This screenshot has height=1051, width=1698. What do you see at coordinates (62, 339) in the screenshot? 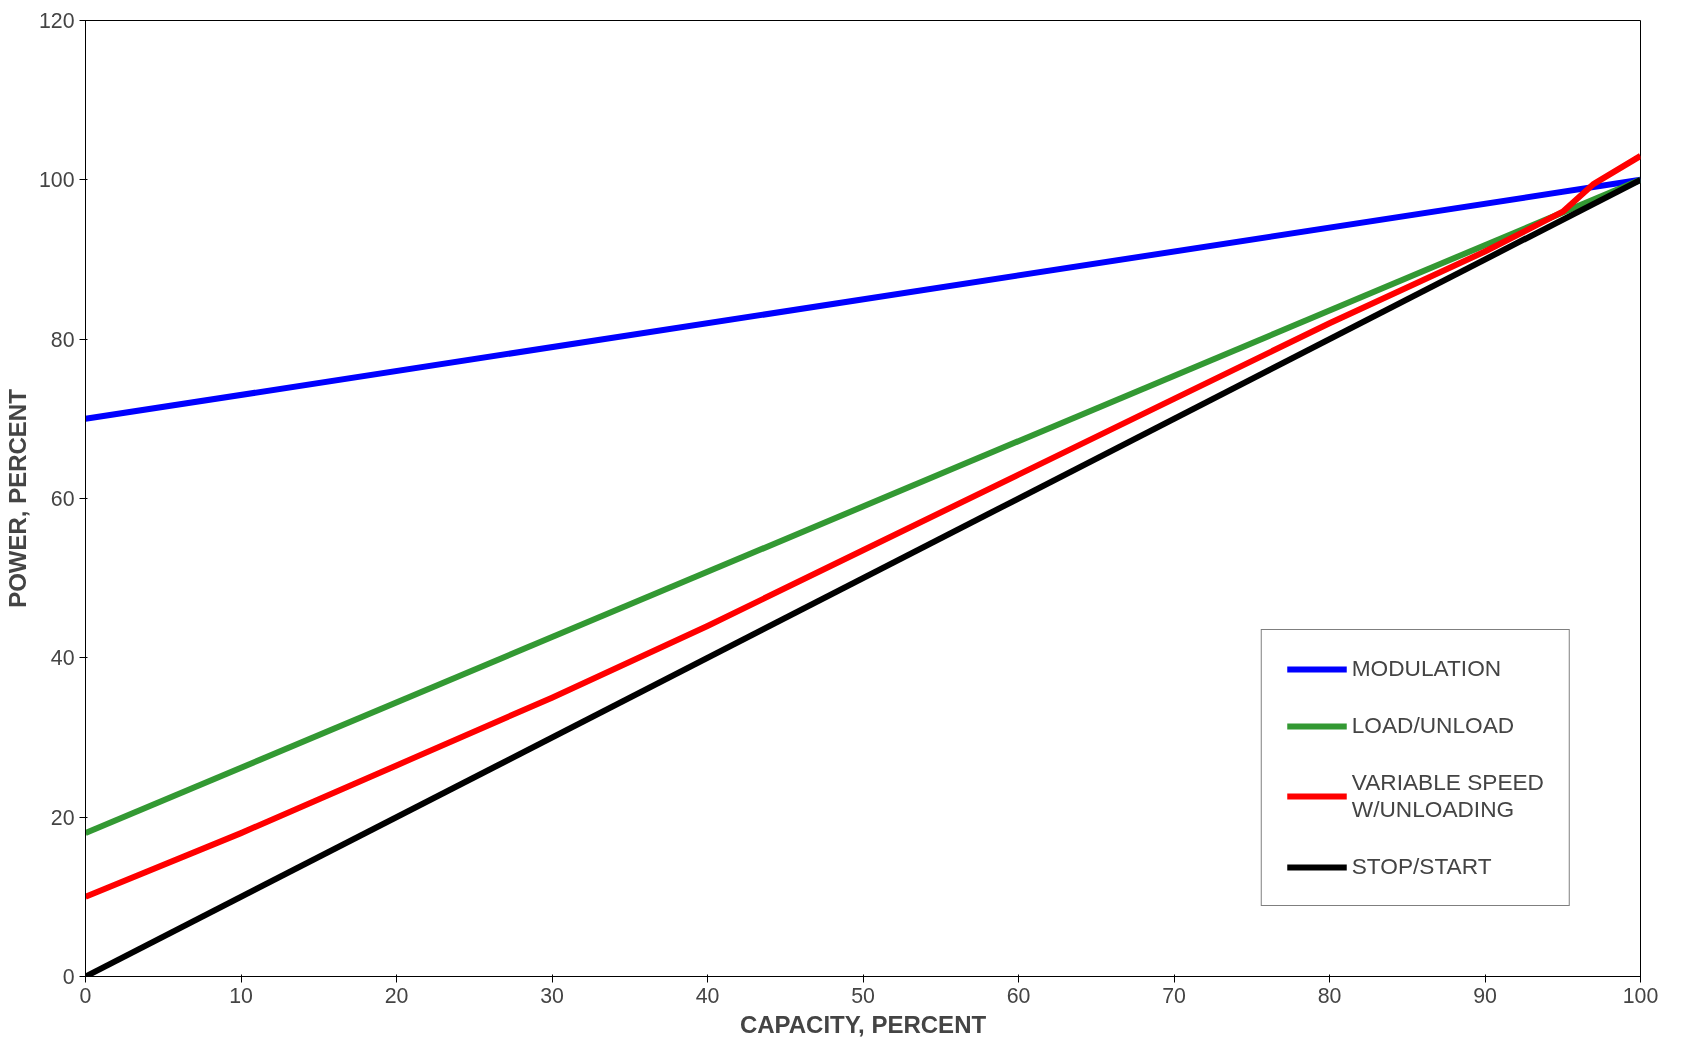
I see `y-tick-label: 80` at bounding box center [62, 339].